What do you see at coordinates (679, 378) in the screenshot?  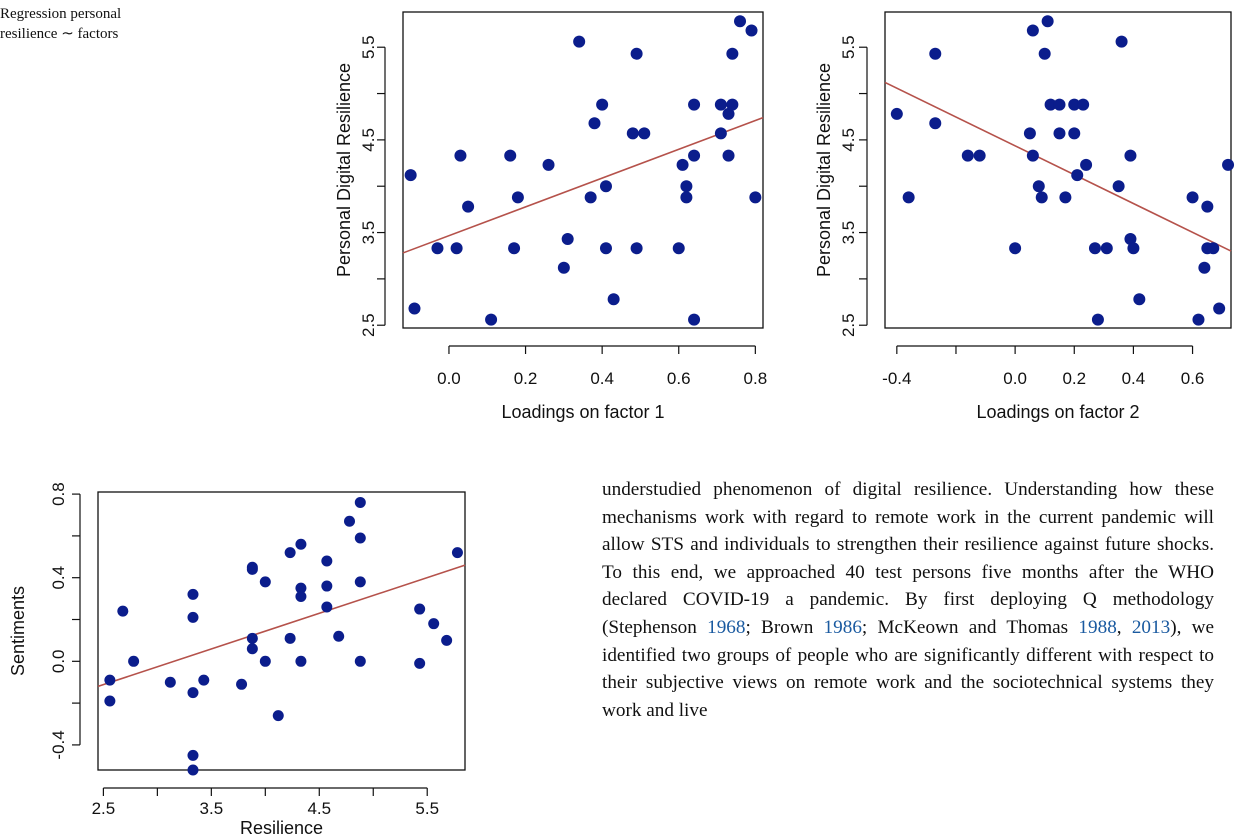 I see `x-tick-label: 0.6` at bounding box center [679, 378].